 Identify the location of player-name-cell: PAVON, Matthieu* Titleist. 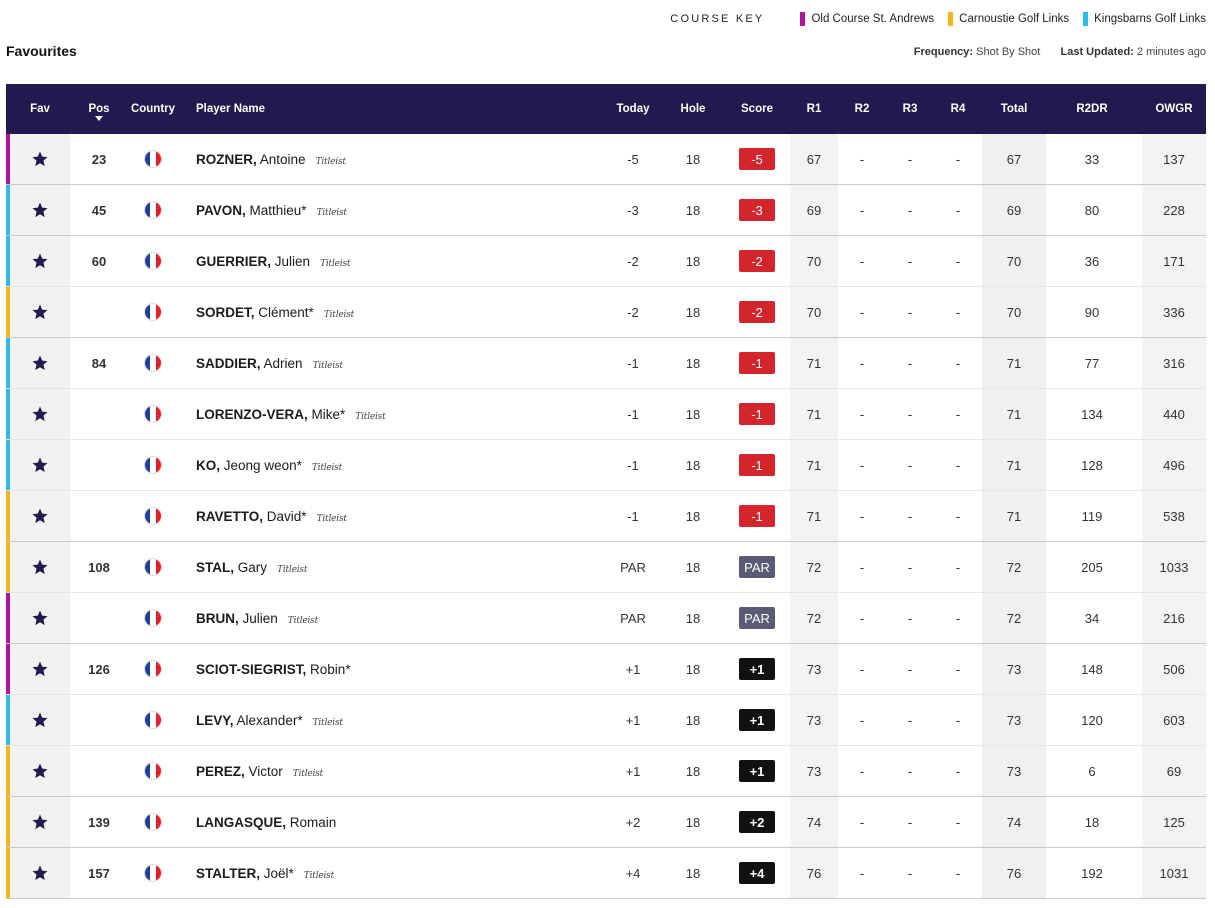
(396, 210).